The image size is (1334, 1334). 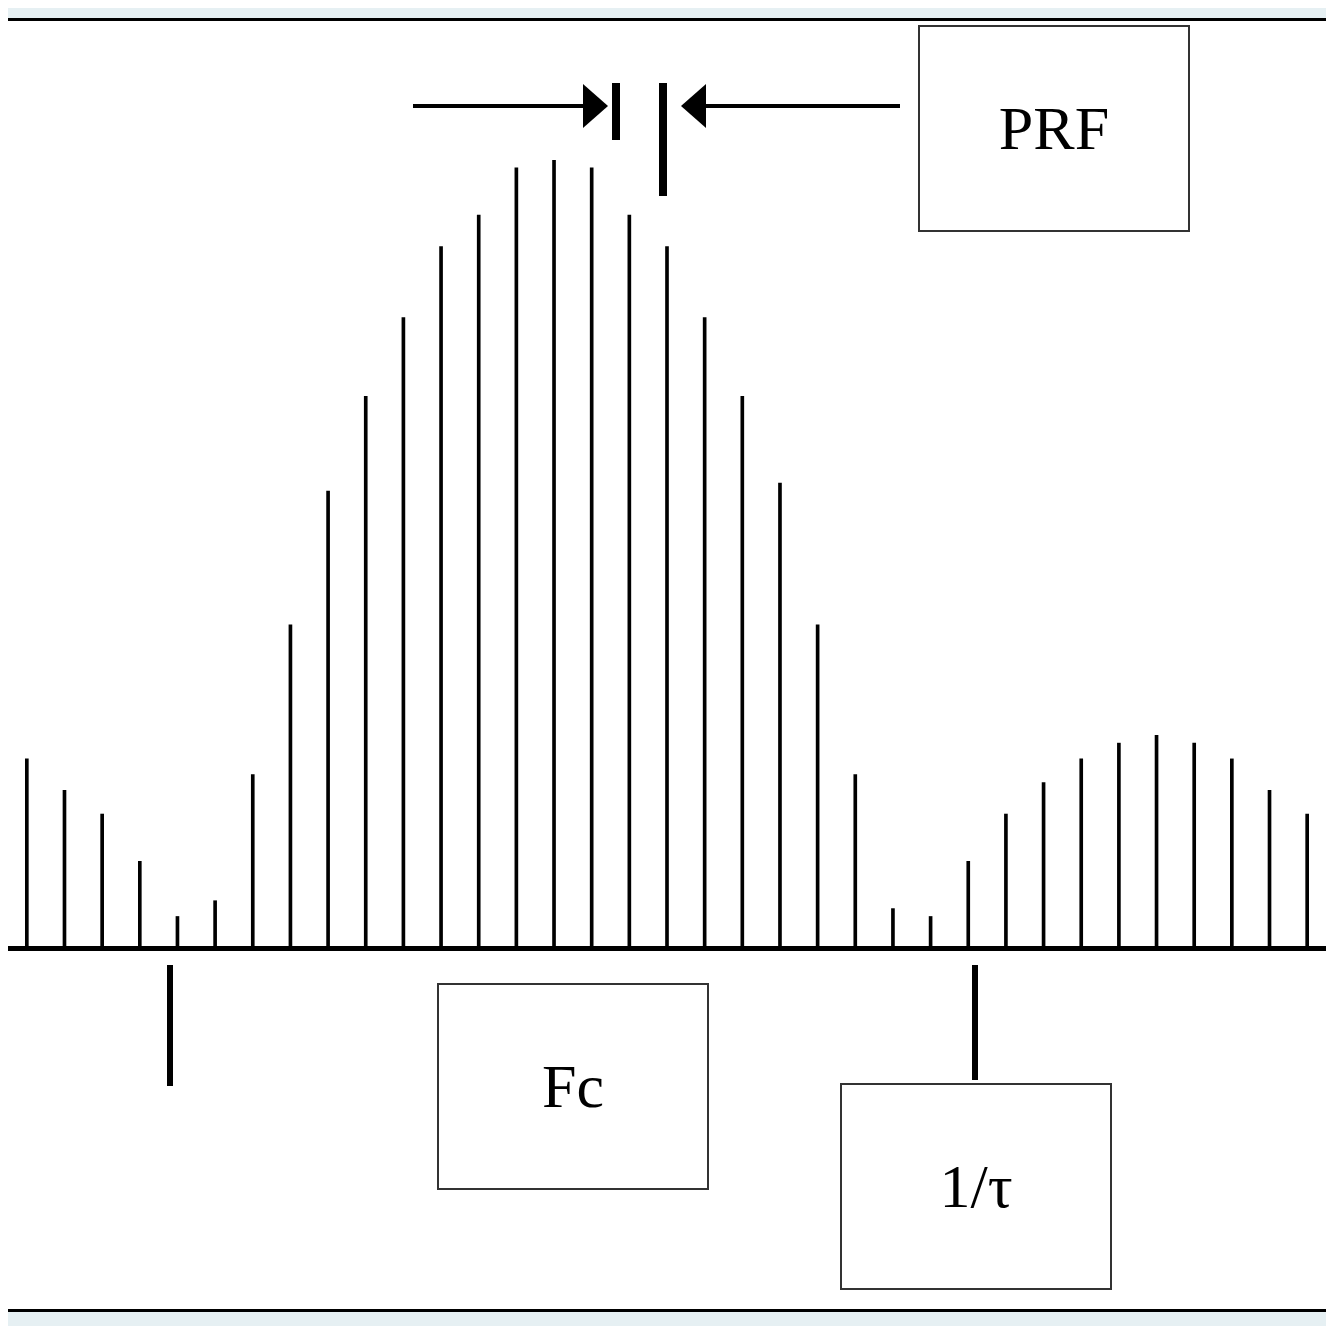 What do you see at coordinates (976, 1186) in the screenshot?
I see `text: 1/τ` at bounding box center [976, 1186].